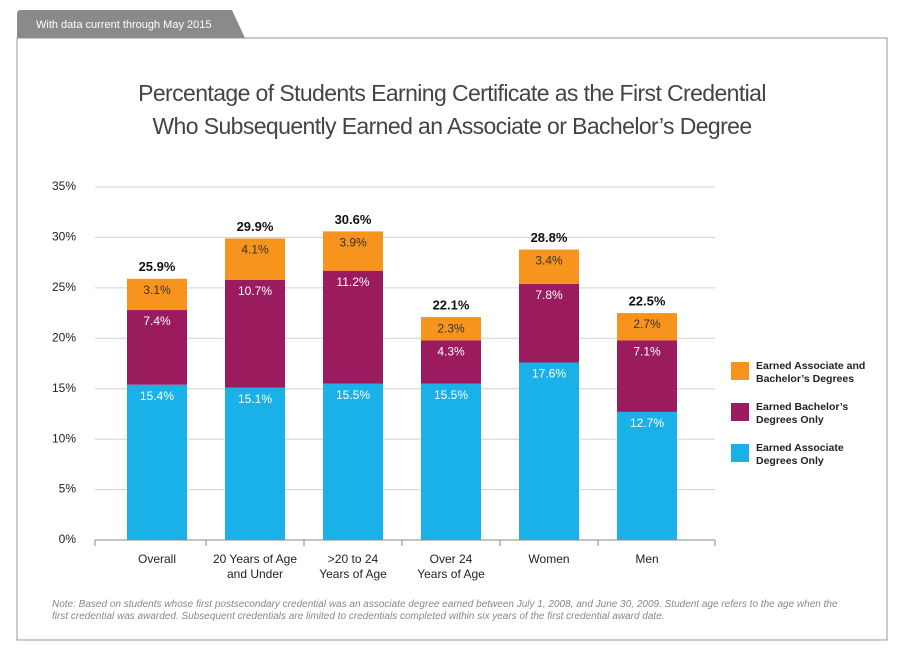 This screenshot has width=900, height=650. I want to click on total-label: 22.1%, so click(451, 305).